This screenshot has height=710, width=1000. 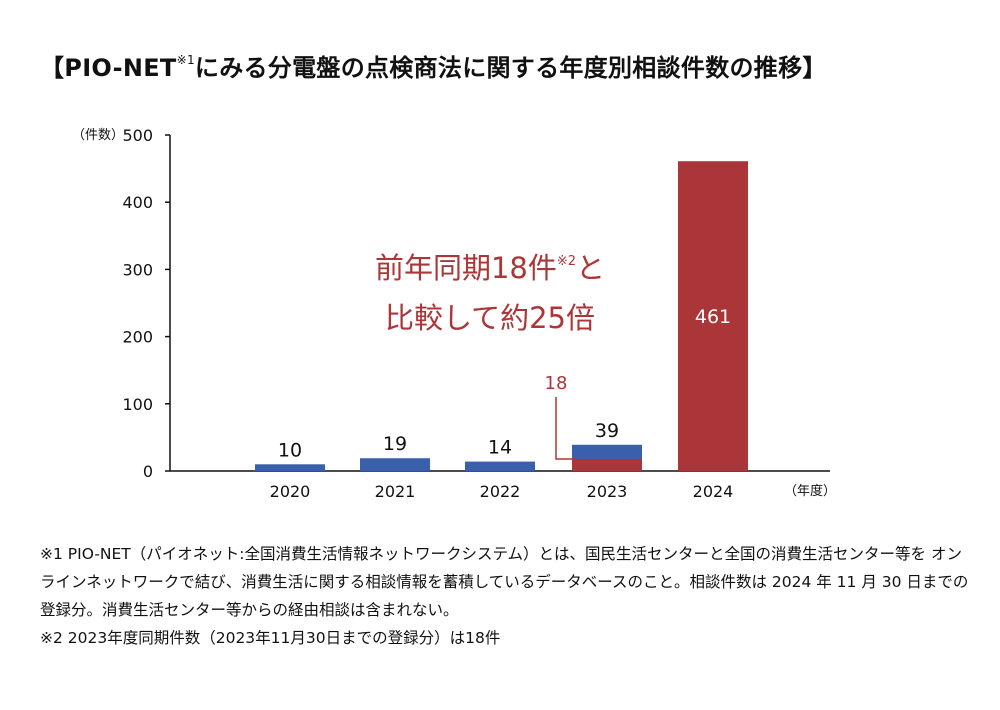 I want to click on y-tick-label: 100, so click(x=137, y=404).